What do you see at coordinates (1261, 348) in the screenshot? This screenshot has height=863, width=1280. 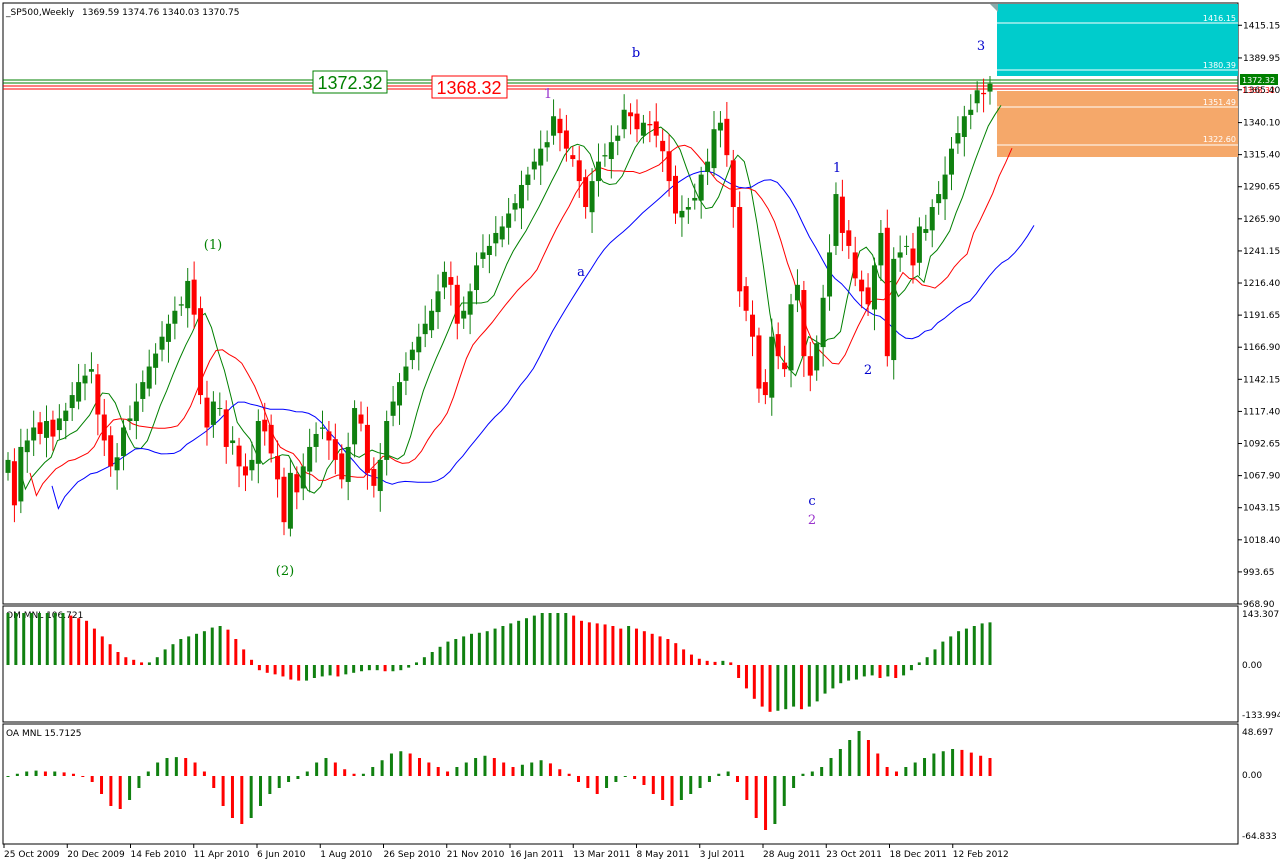 I see `y-tick-label: 1166.90` at bounding box center [1261, 348].